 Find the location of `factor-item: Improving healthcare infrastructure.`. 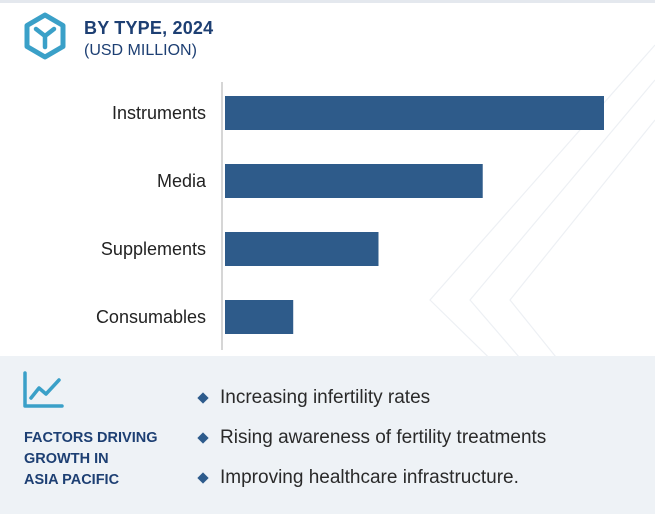

factor-item: Improving healthcare infrastructure. is located at coordinates (357, 478).